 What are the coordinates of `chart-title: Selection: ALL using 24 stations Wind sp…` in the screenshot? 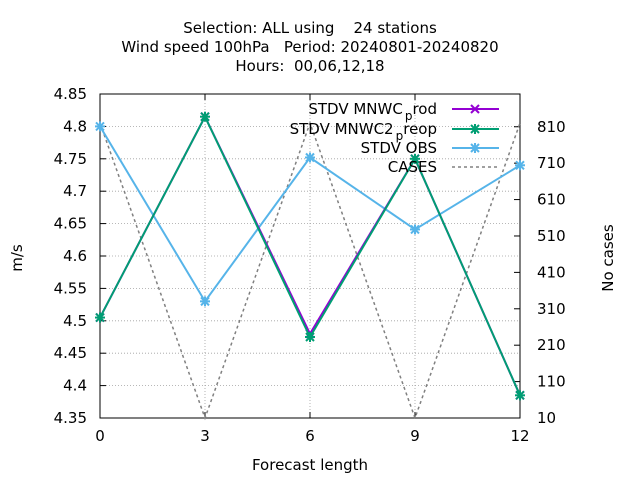 It's located at (309, 47).